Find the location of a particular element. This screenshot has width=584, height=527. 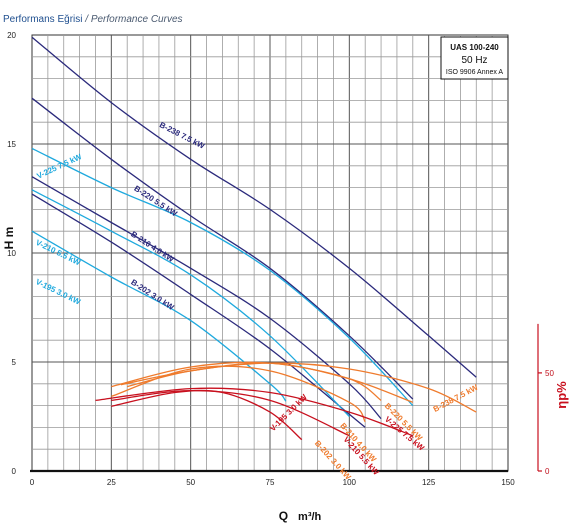

efficiency-curve-v-225-7-5-kw is located at coordinates (254, 412).